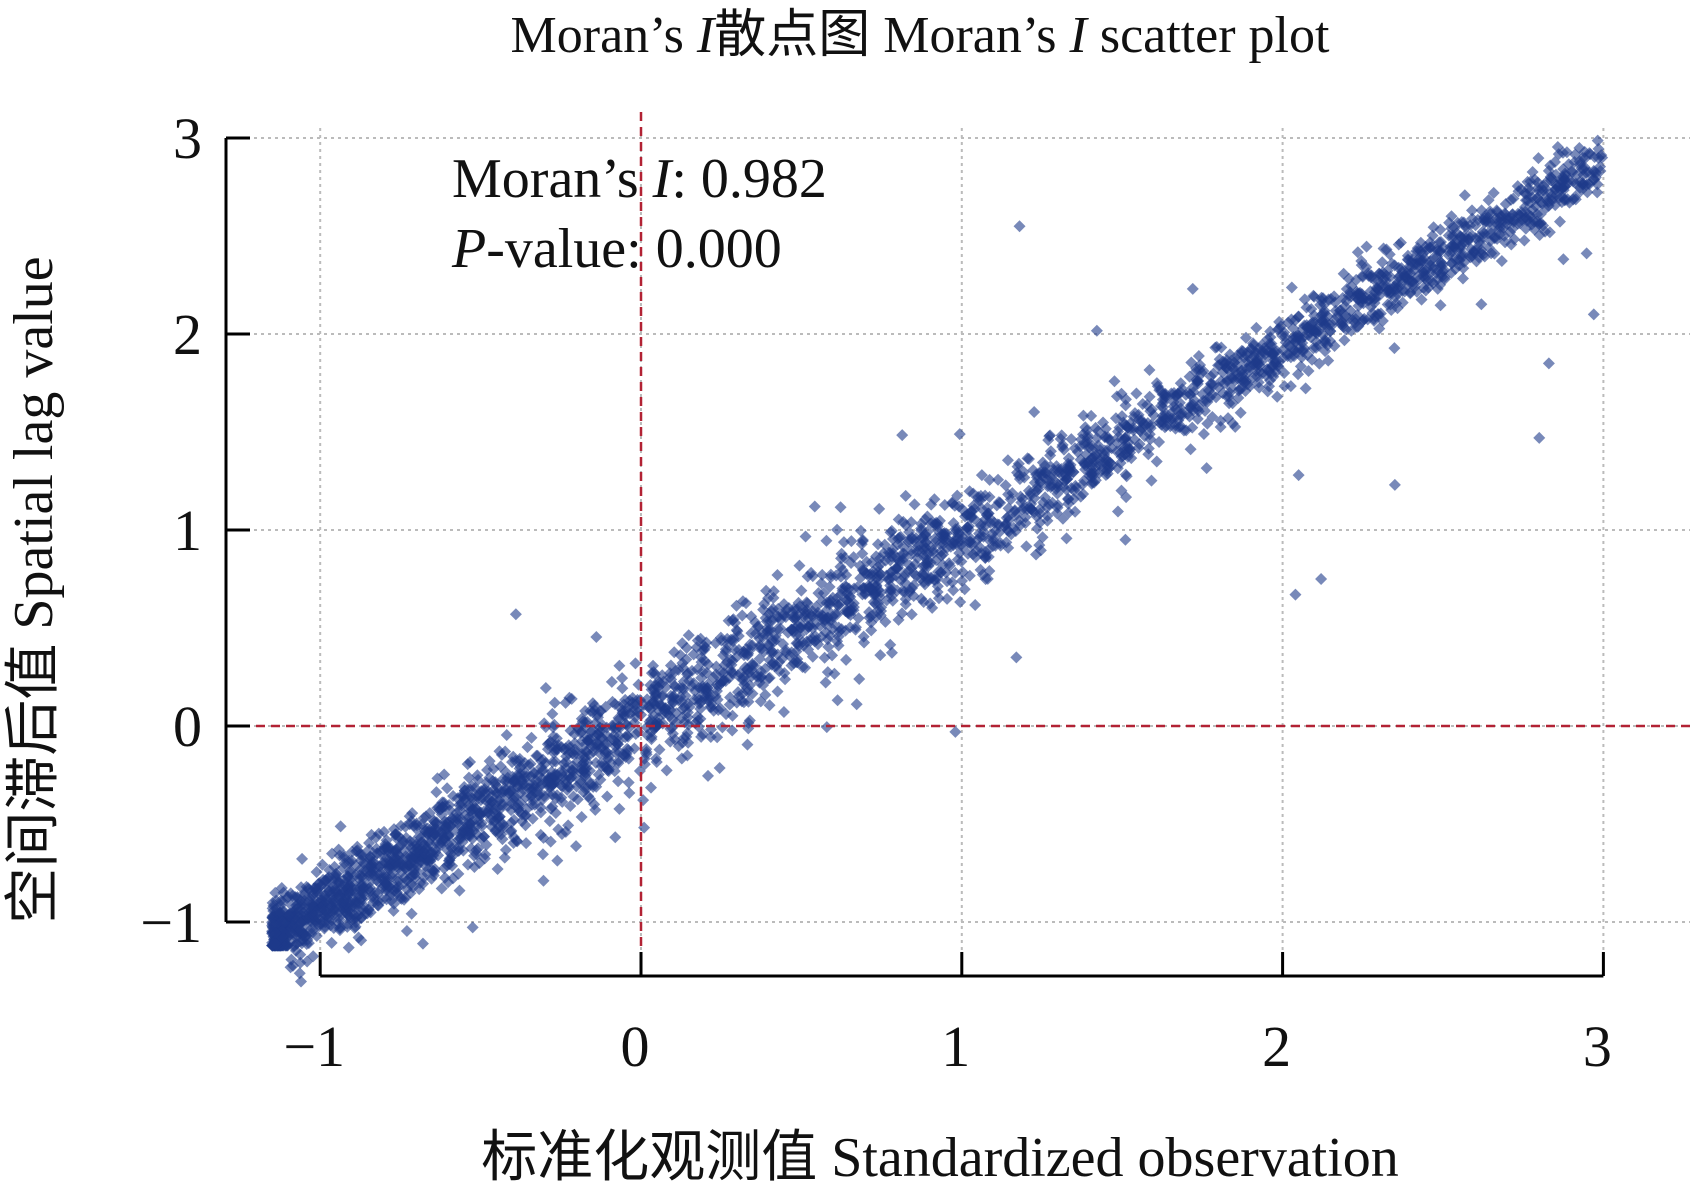 Image resolution: width=1694 pixels, height=1185 pixels. I want to click on x-tick-label: 0, so click(635, 1046).